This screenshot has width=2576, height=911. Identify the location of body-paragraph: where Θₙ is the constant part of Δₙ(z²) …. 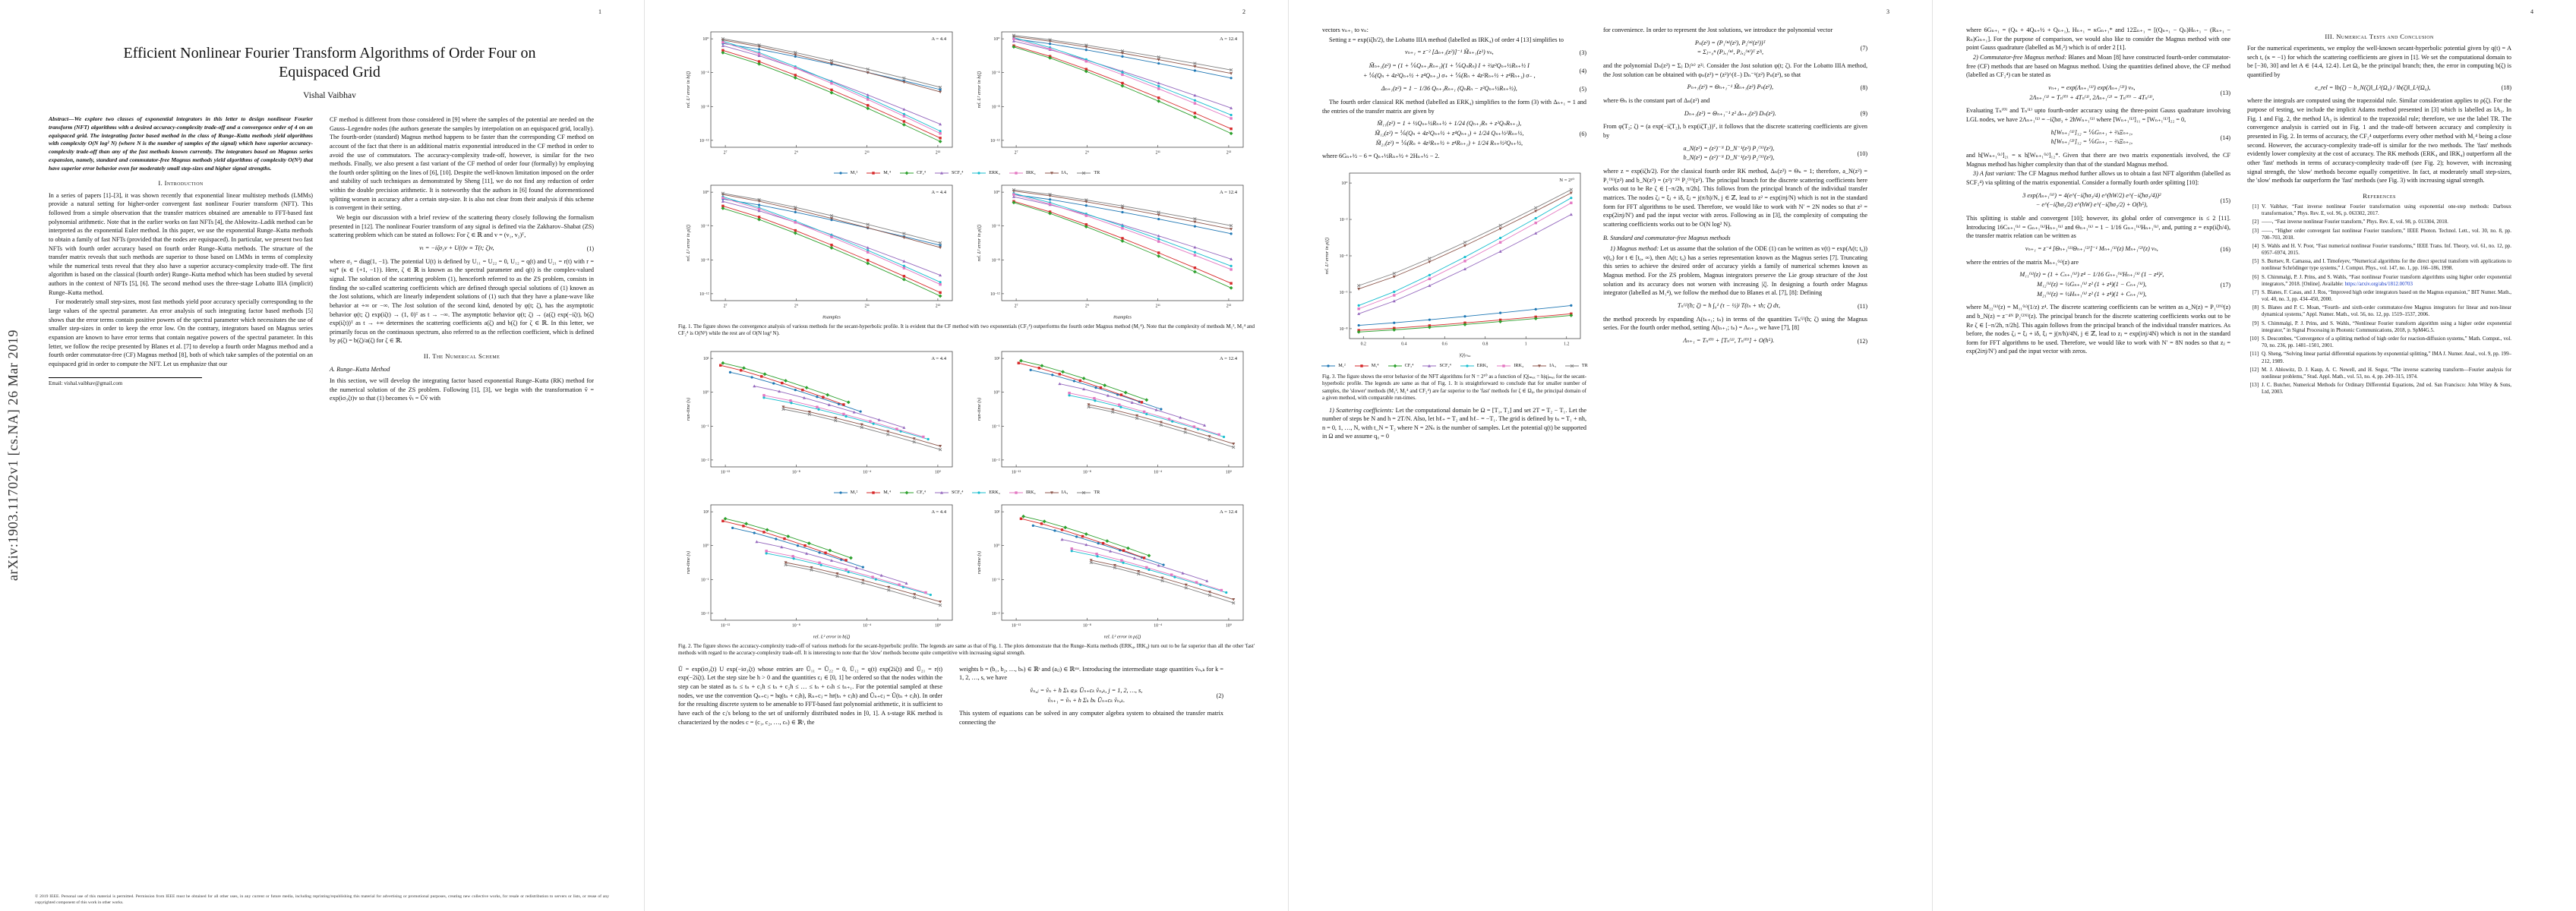
(1656, 101).